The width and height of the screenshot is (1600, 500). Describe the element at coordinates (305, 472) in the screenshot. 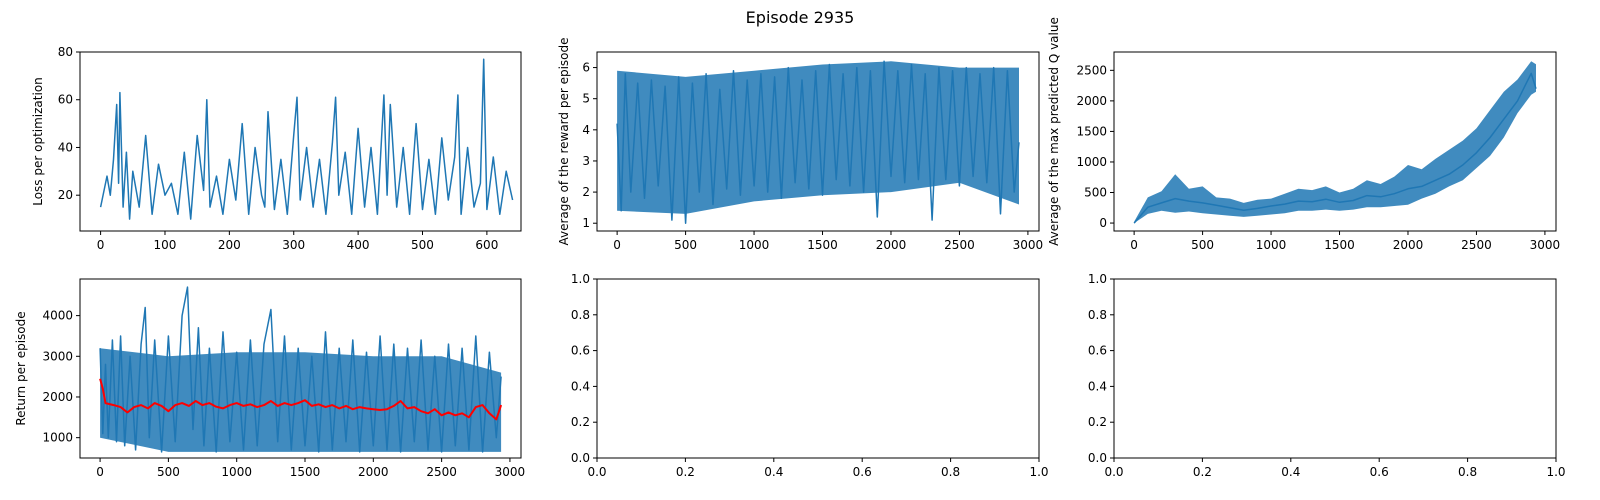

I see `x-tick-label-return-3: 1500` at that location.